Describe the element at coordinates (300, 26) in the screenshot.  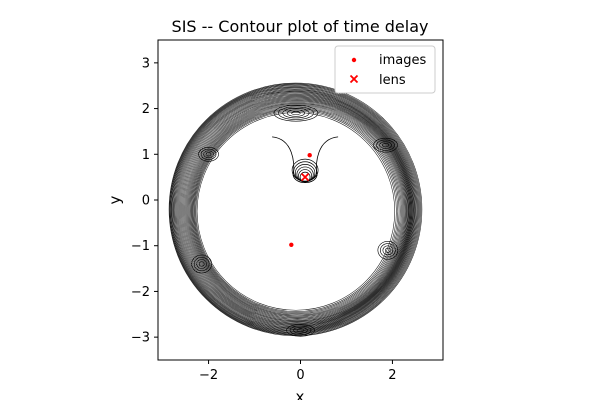
I see `chart-title: SIS -- Contour plot of time delay` at that location.